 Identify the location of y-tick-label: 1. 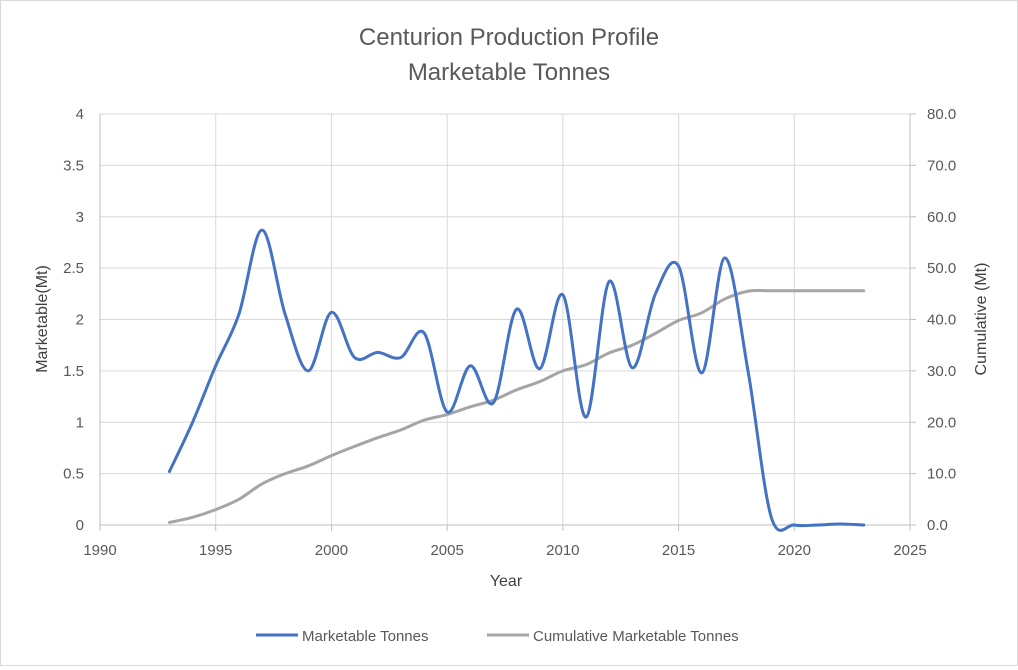
(80, 422).